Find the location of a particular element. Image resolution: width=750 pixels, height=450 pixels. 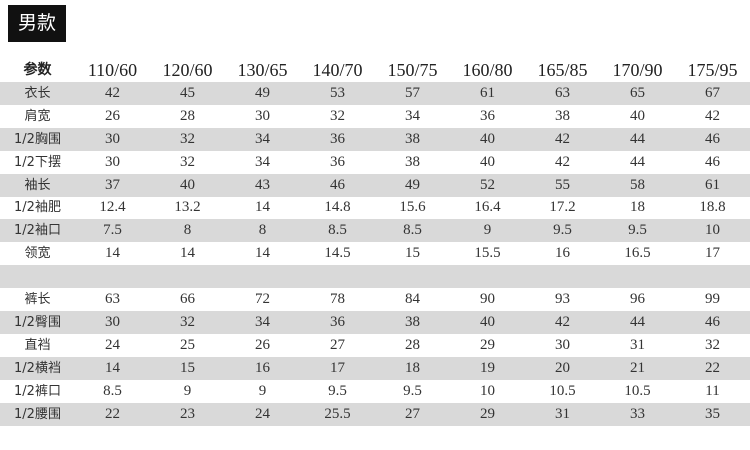

cell: 57 is located at coordinates (412, 92).